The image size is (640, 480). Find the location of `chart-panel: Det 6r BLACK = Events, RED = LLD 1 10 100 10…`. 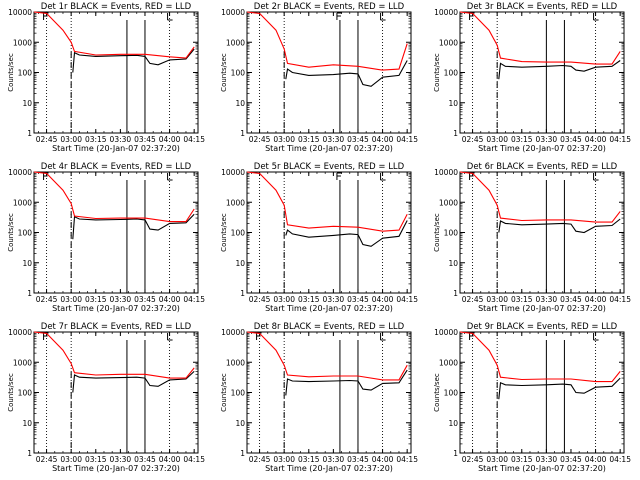

chart-panel: Det 6r BLACK = Events, RED = LLD 1 10 100 10… is located at coordinates (532, 237).